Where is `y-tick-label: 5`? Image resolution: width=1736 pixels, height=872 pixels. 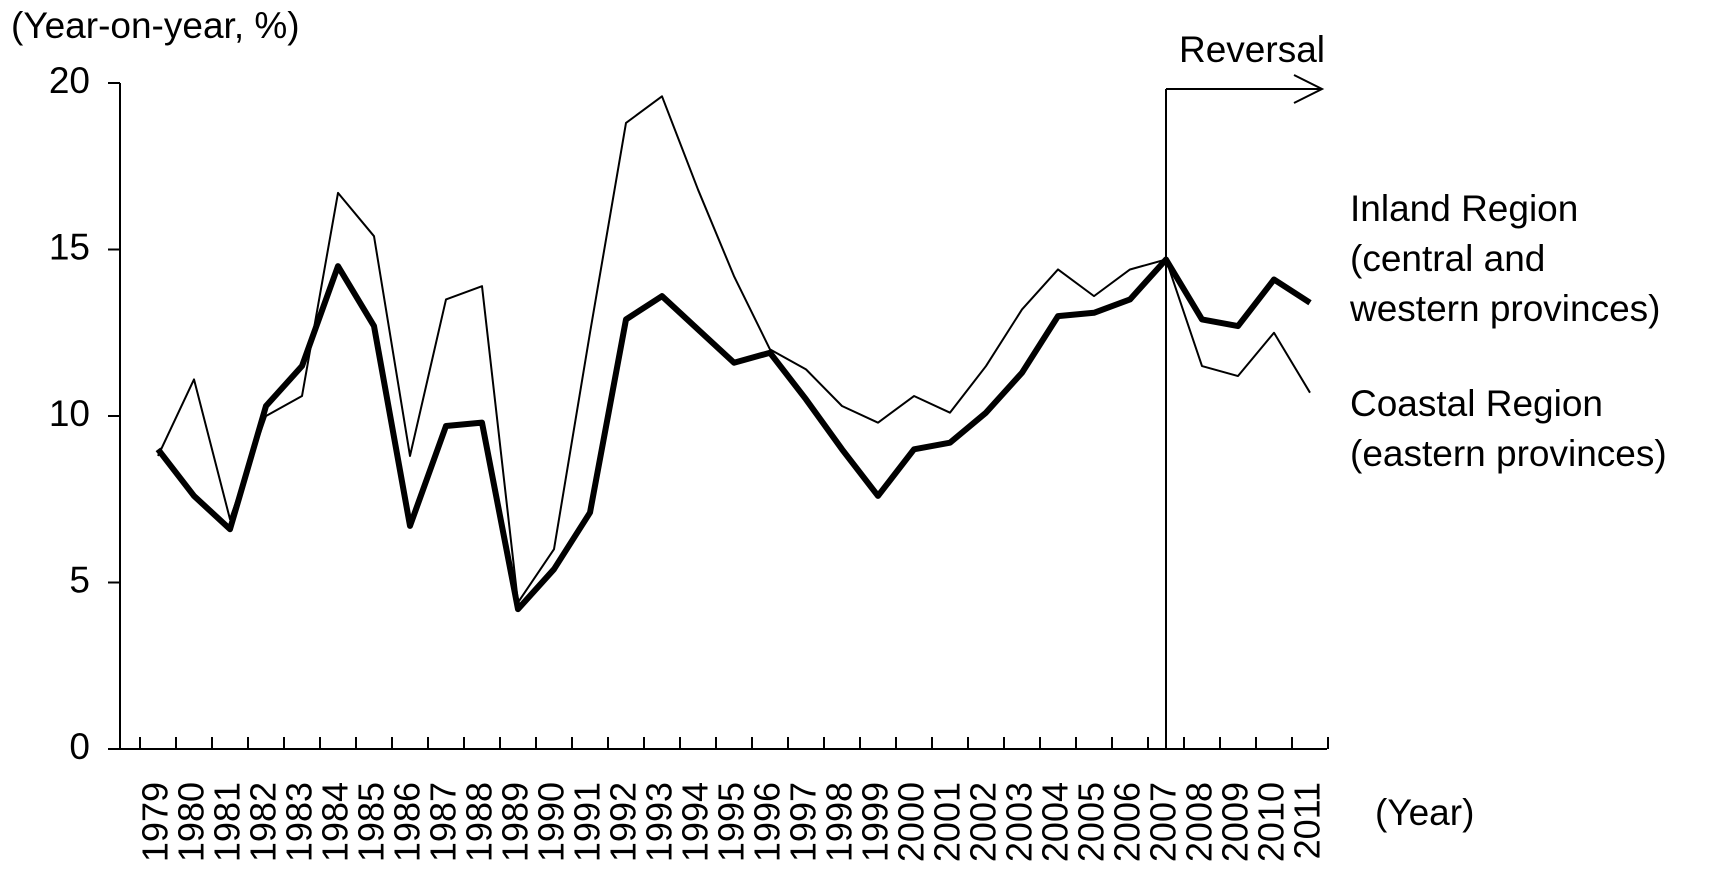
y-tick-label: 5 is located at coordinates (79, 579).